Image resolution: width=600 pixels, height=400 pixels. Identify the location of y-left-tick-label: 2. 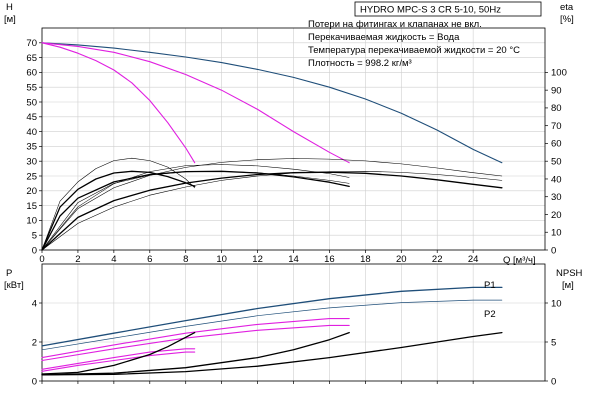
(34, 342).